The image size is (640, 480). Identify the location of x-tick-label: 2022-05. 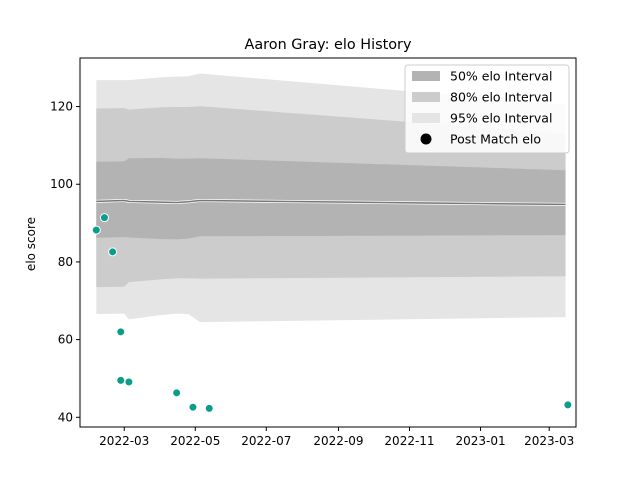
(195, 441).